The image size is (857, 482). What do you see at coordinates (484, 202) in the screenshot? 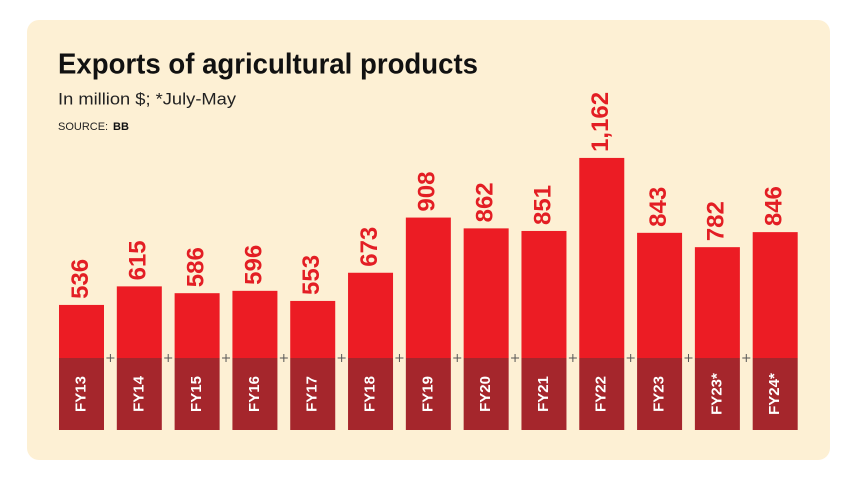
I see `value-label: 862` at bounding box center [484, 202].